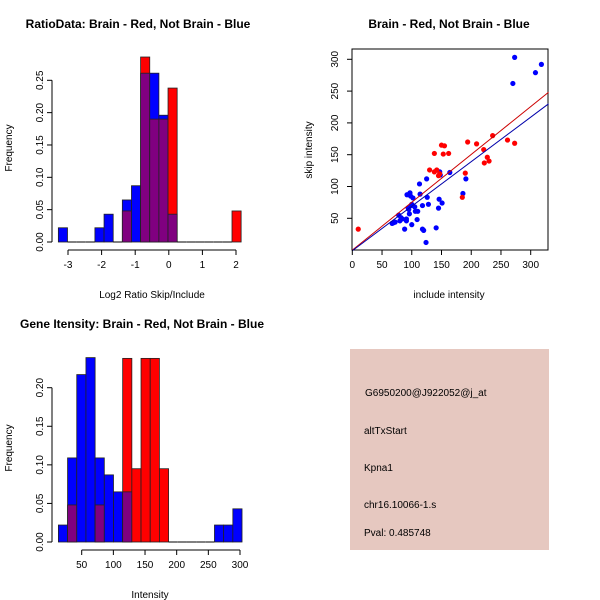 The width and height of the screenshot is (600, 600). What do you see at coordinates (449, 449) in the screenshot?
I see `info-panel-background` at bounding box center [449, 449].